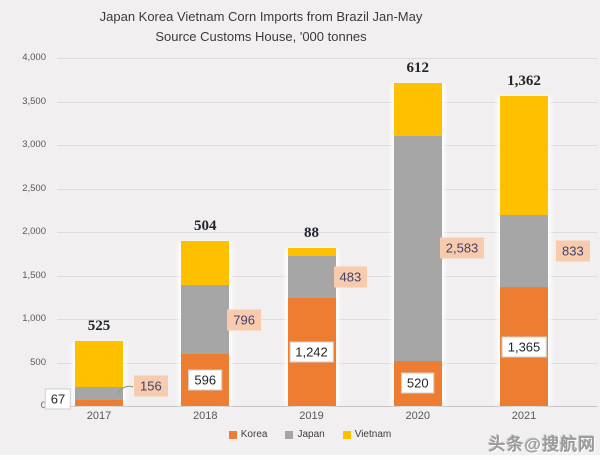 The image size is (600, 460). What do you see at coordinates (418, 67) in the screenshot?
I see `data-label-vietnam-2020: 612` at bounding box center [418, 67].